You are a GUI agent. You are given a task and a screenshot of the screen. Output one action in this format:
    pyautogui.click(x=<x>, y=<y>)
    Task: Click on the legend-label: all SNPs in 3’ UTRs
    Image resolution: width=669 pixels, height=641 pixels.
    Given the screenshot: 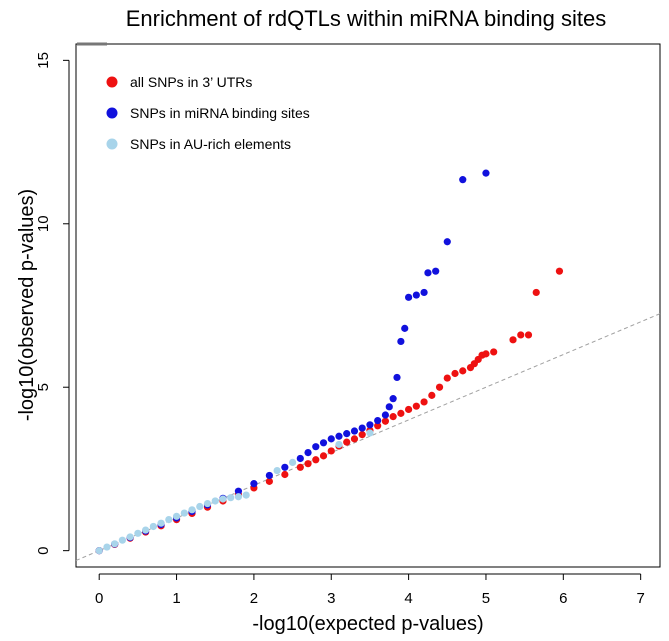 What is the action you would take?
    pyautogui.click(x=191, y=82)
    